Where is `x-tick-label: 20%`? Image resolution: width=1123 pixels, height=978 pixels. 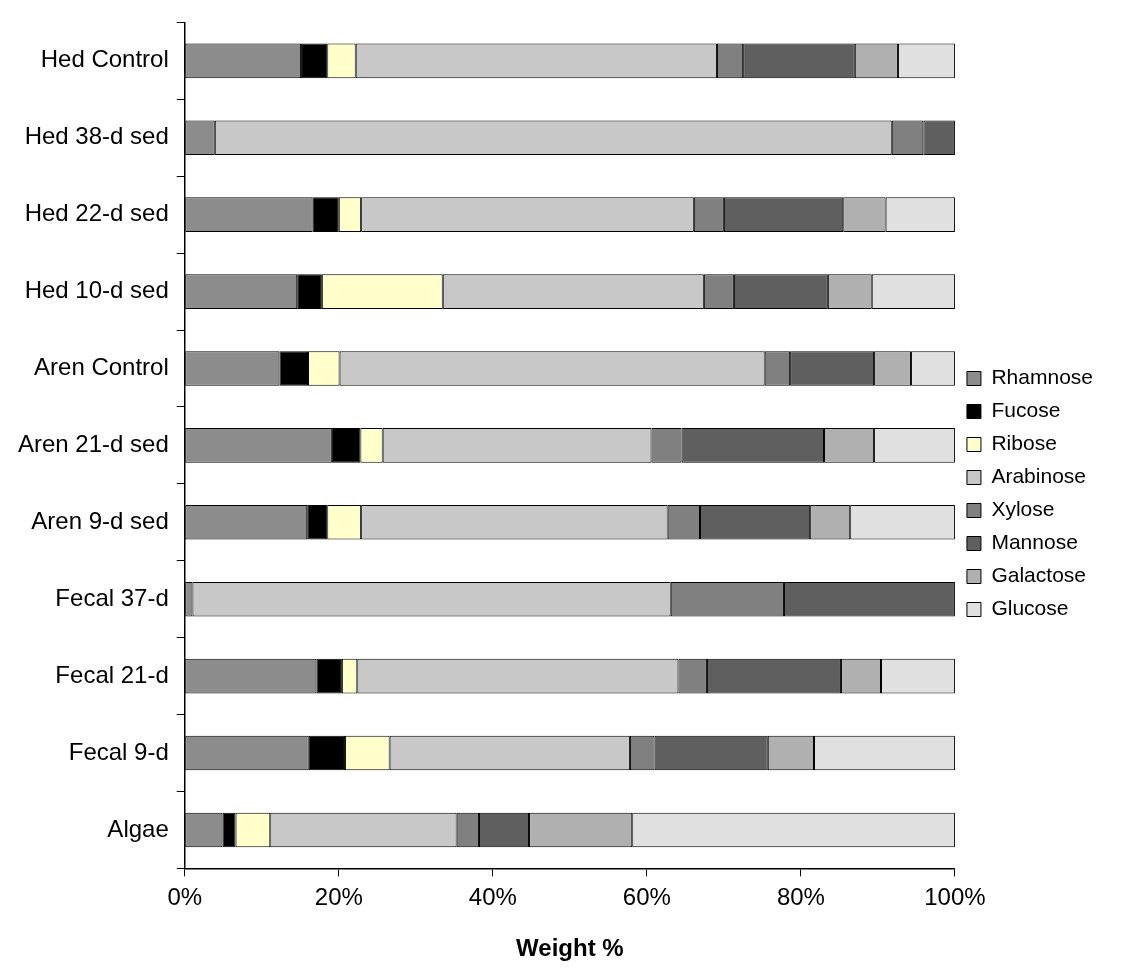
x-tick-label: 20% is located at coordinates (338, 897).